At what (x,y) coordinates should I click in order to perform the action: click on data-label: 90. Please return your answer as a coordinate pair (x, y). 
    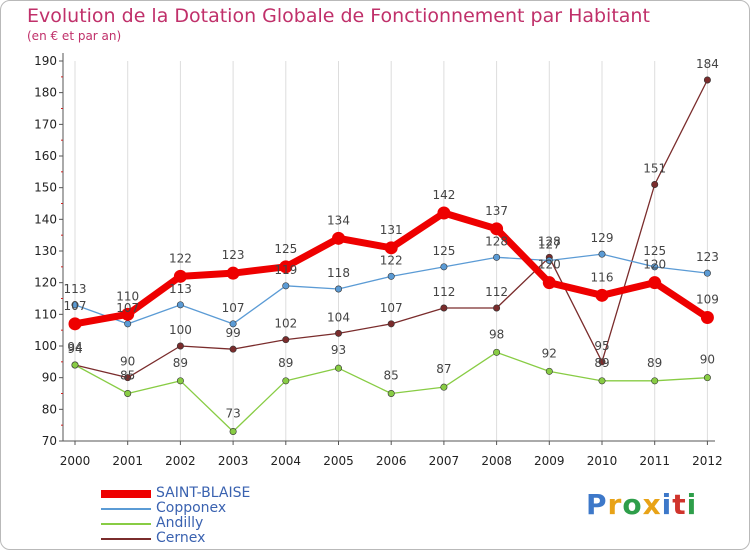
    Looking at the image, I should click on (707, 360).